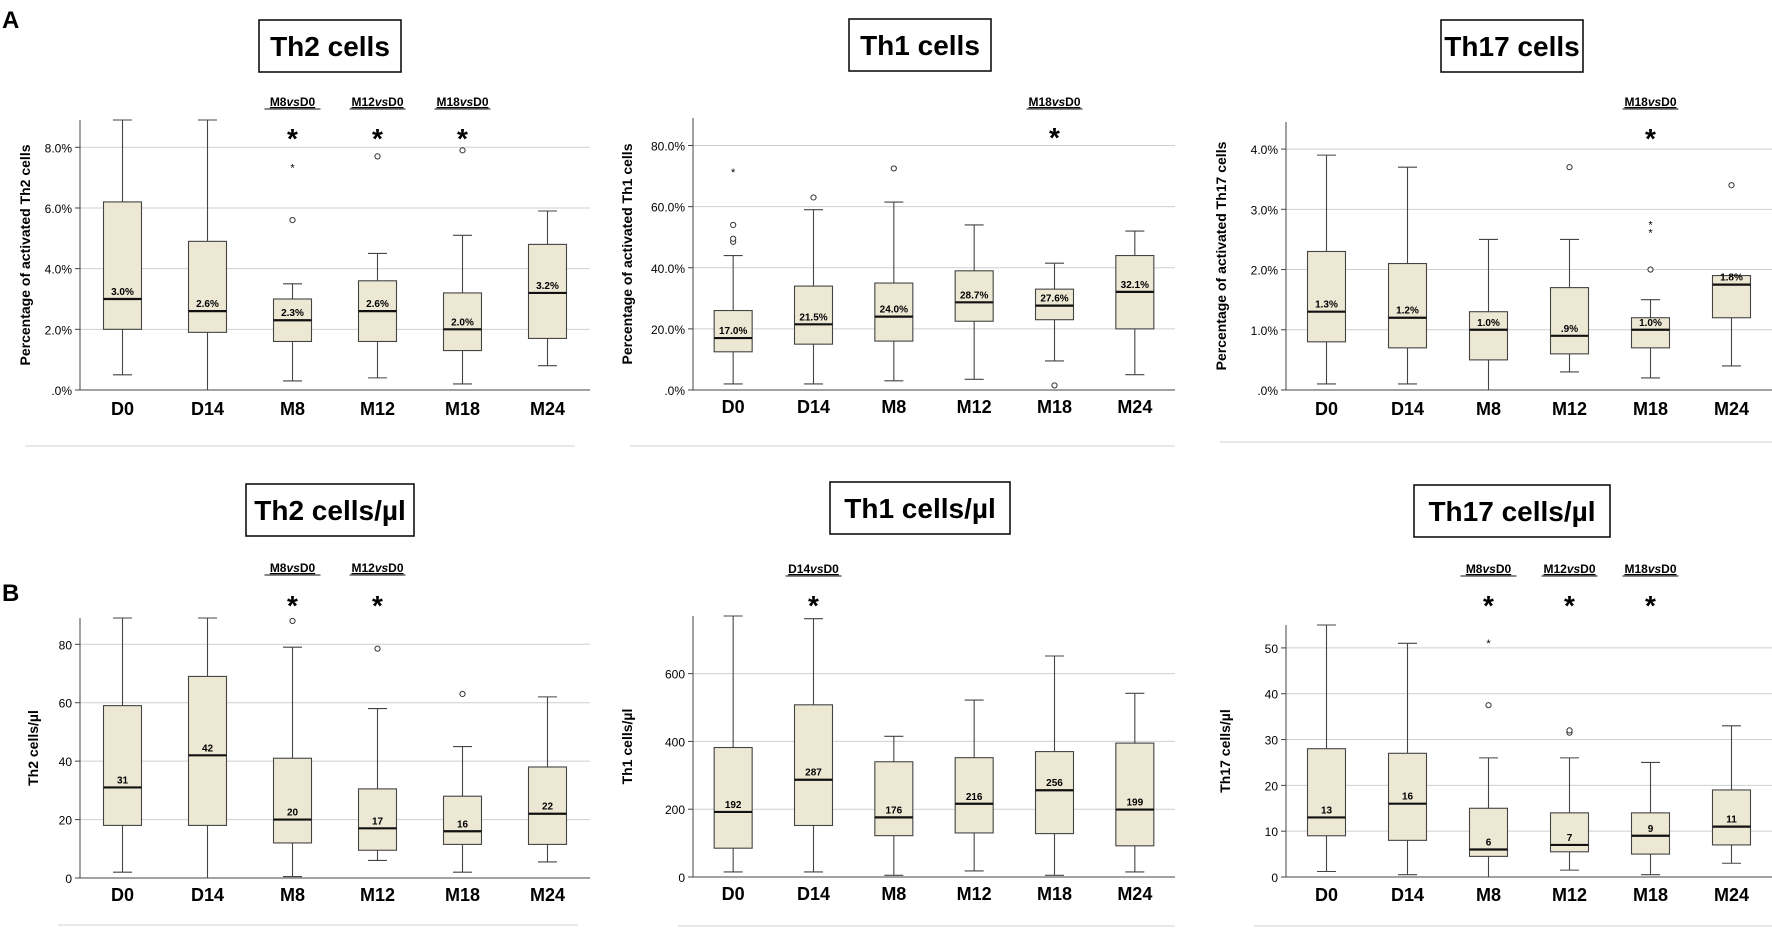  Describe the element at coordinates (1274, 878) in the screenshot. I see `y-tick-label: 0` at that location.